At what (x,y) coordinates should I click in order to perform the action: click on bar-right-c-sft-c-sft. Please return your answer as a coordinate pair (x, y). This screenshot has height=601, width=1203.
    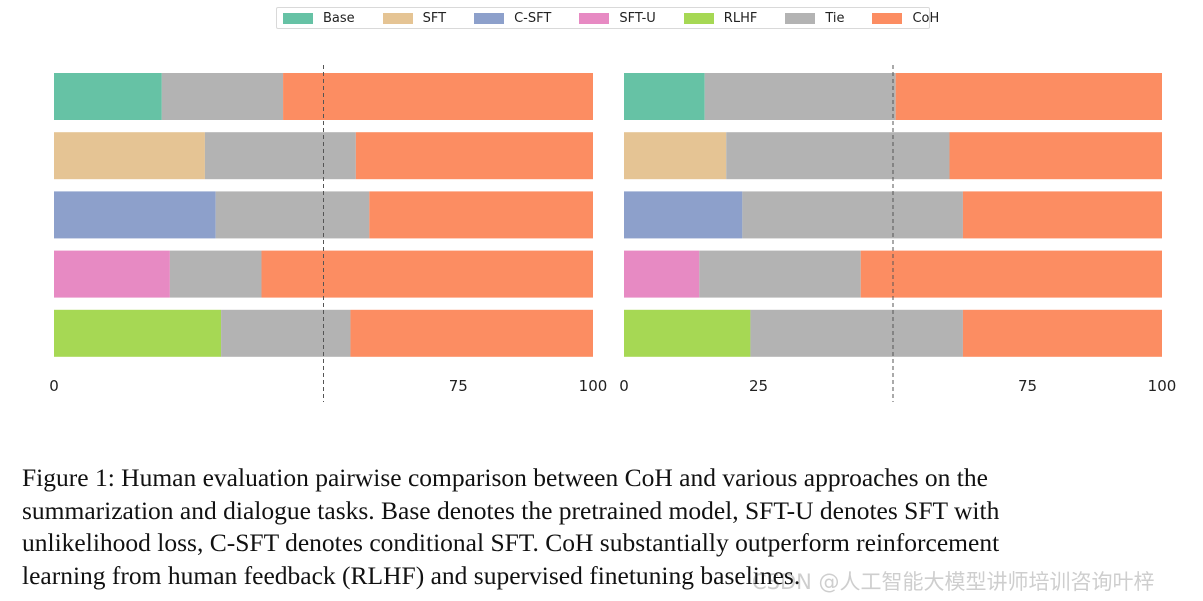
    Looking at the image, I should click on (683, 215).